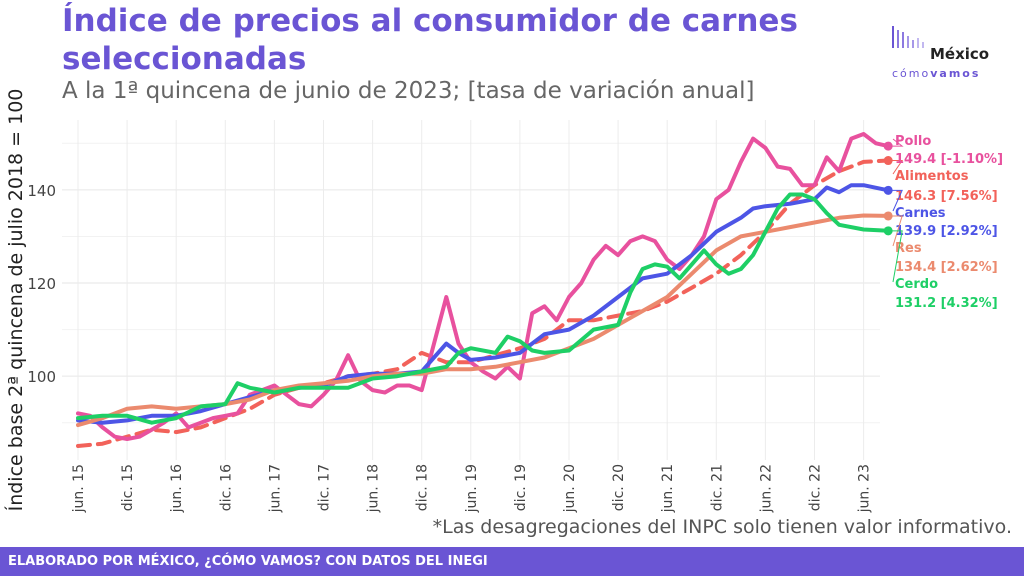 This screenshot has height=576, width=1024. I want to click on x-tick-label: dic. 18, so click(423, 487).